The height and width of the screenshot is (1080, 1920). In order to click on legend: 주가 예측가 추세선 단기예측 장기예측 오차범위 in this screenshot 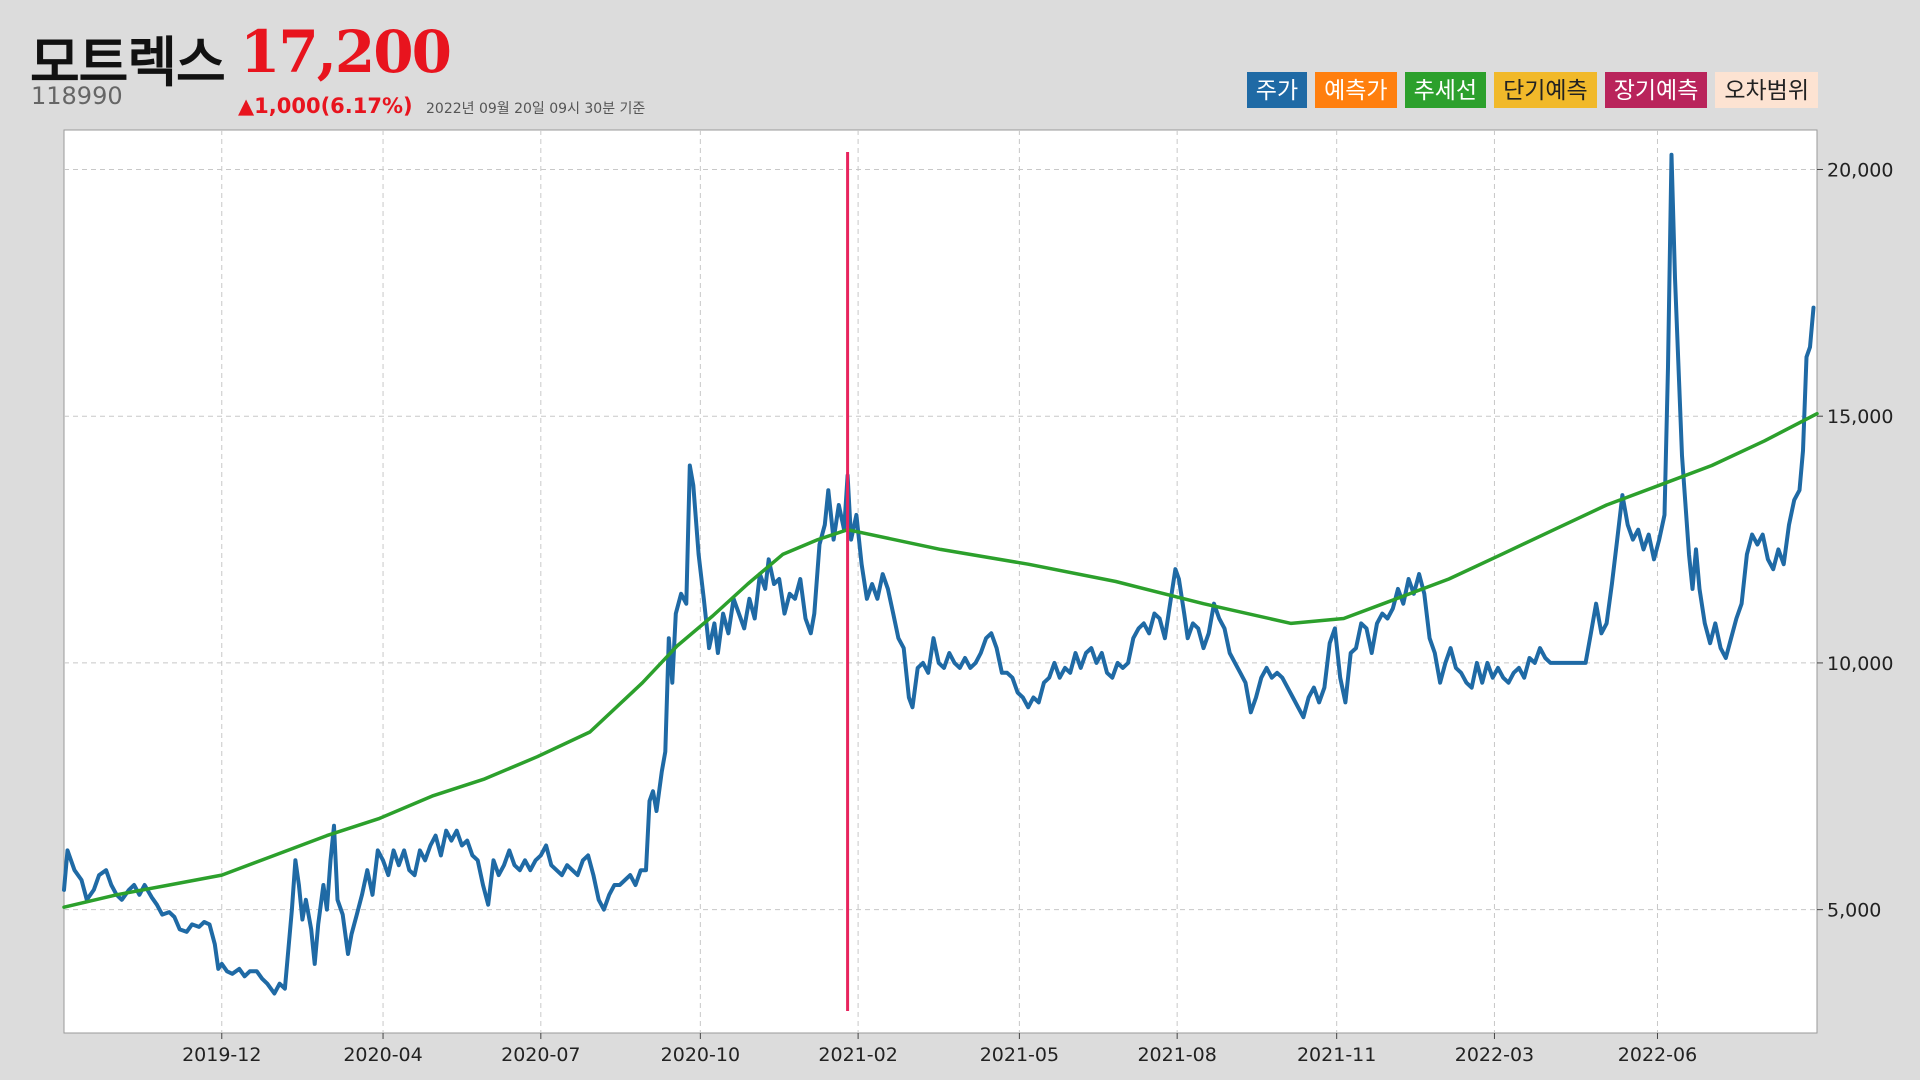, I will do `click(1532, 90)`.